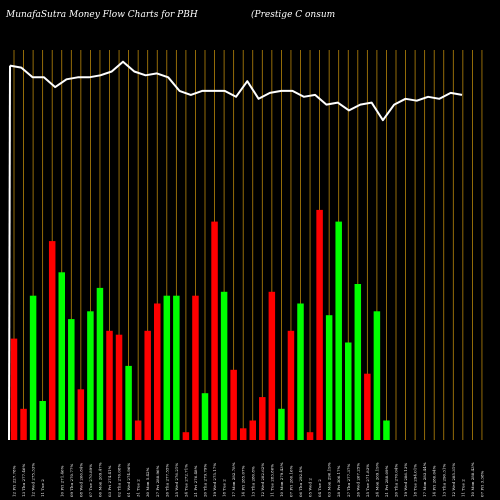 The width and height of the screenshot is (500, 500). I want to click on x-tick-label: 10 Fri 271.46%, so click(61, 481).